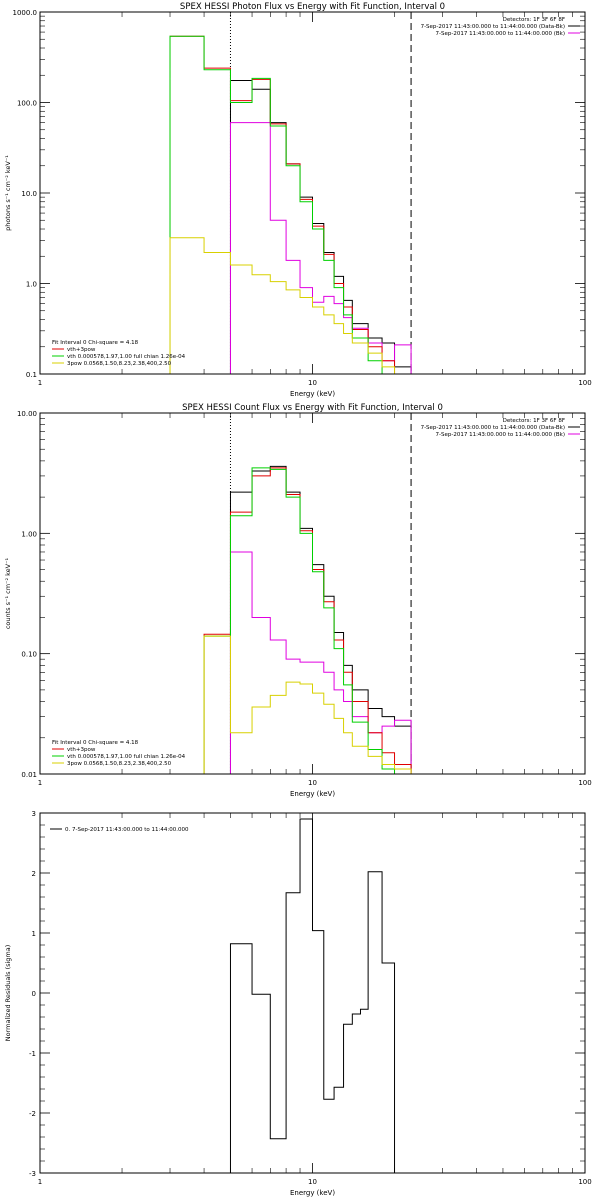 This screenshot has height=1200, width=600. Describe the element at coordinates (34, 814) in the screenshot. I see `y-tick-label: 3` at that location.